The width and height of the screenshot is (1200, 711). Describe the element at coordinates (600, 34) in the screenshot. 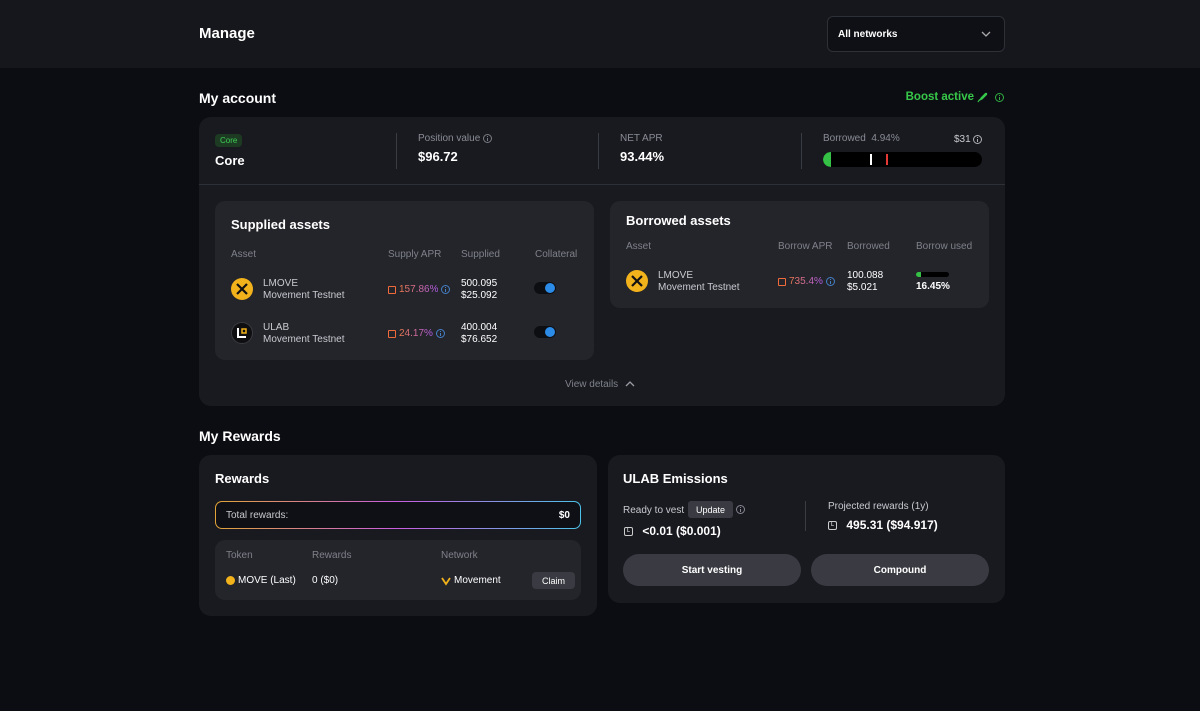

I see `top-bar` at that location.